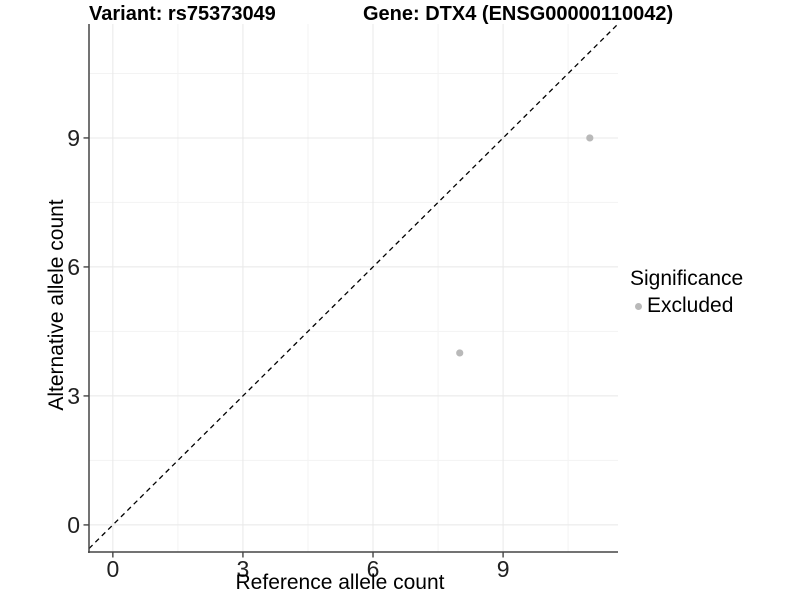  I want to click on plot-title-variant: Variant: rs75373049, so click(182, 14).